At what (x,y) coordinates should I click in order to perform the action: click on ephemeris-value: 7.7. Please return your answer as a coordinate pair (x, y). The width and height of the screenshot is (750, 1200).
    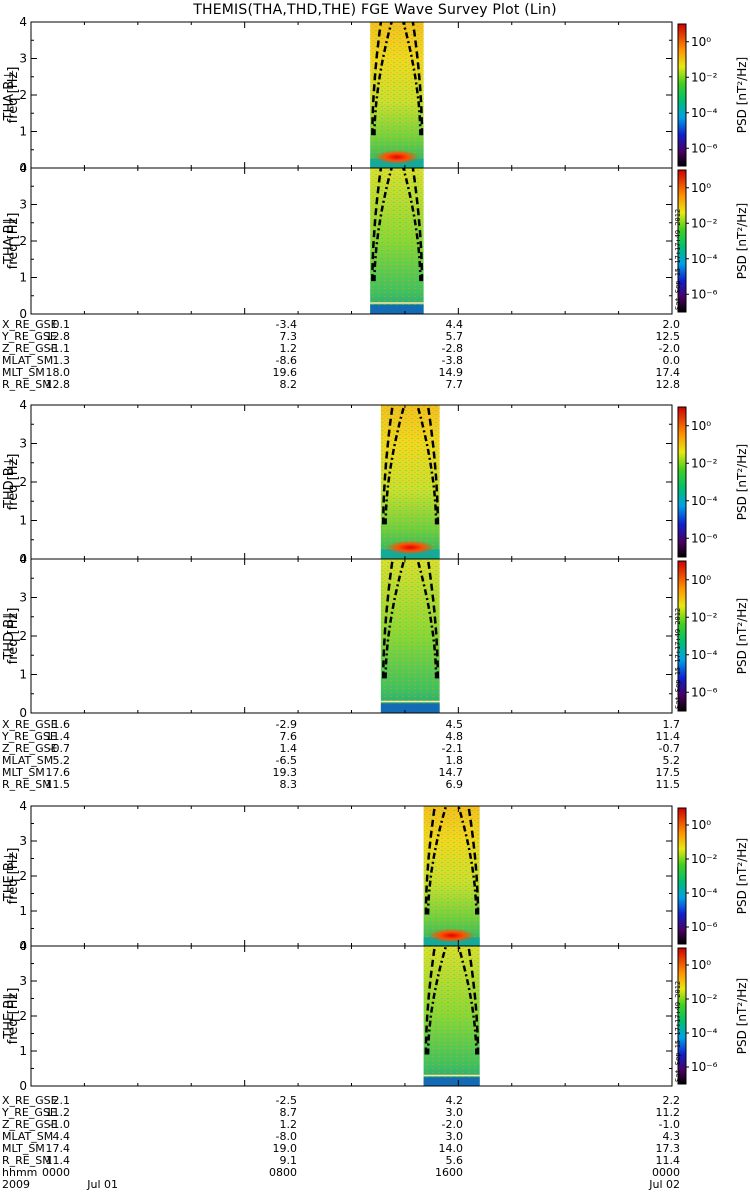
    Looking at the image, I should click on (455, 384).